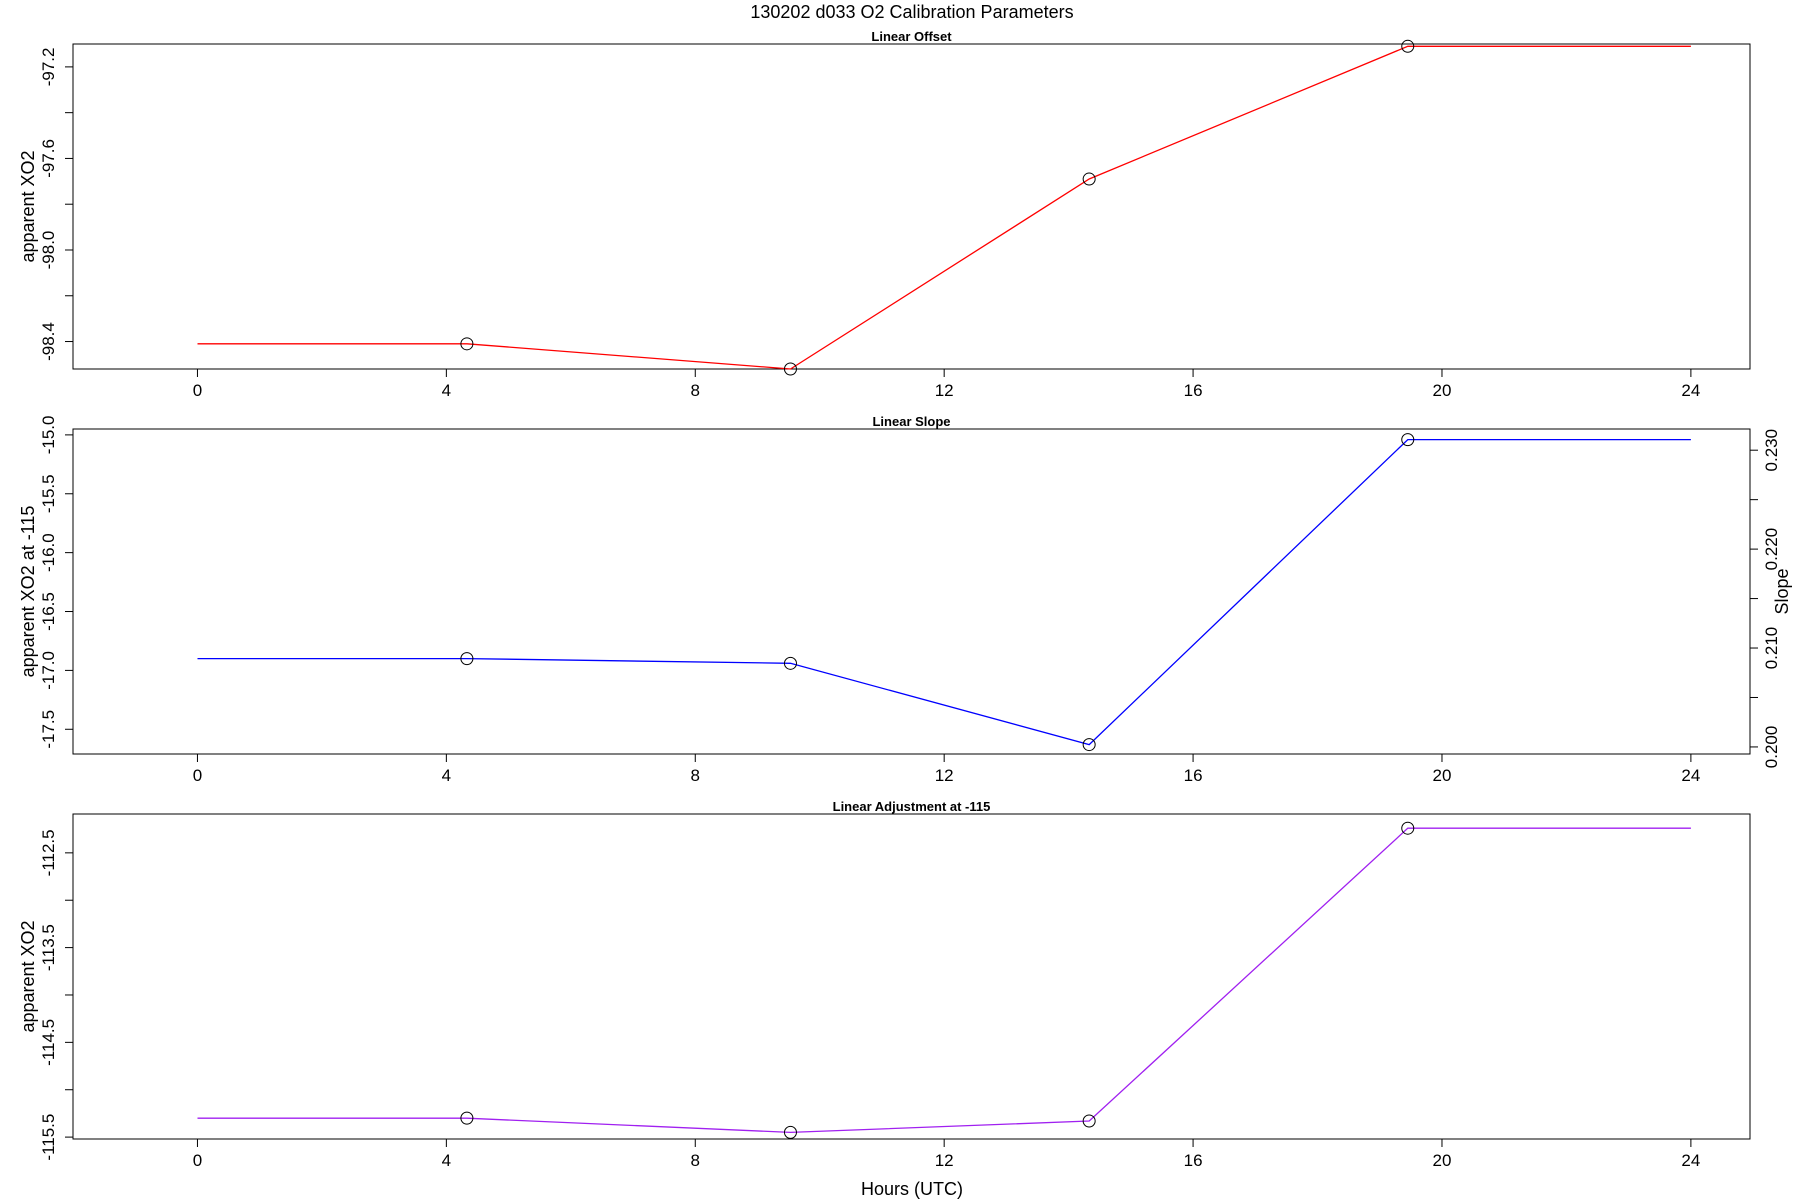  Describe the element at coordinates (48, 158) in the screenshot. I see `y-tick-label: -97.6` at that location.